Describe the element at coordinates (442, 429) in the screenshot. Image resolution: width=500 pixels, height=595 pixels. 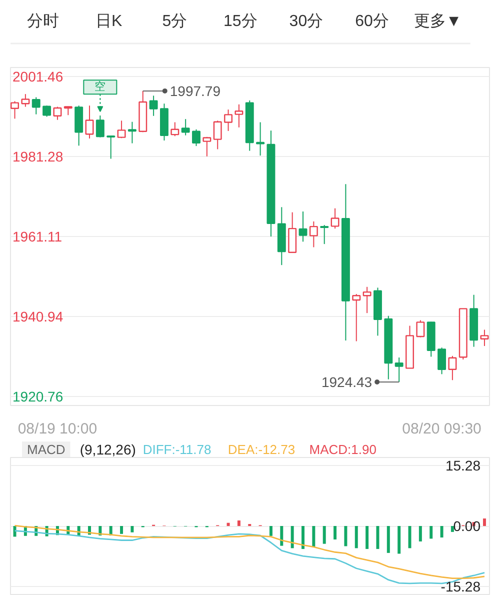
I see `x-tick-label: 08/20 09:30` at that location.